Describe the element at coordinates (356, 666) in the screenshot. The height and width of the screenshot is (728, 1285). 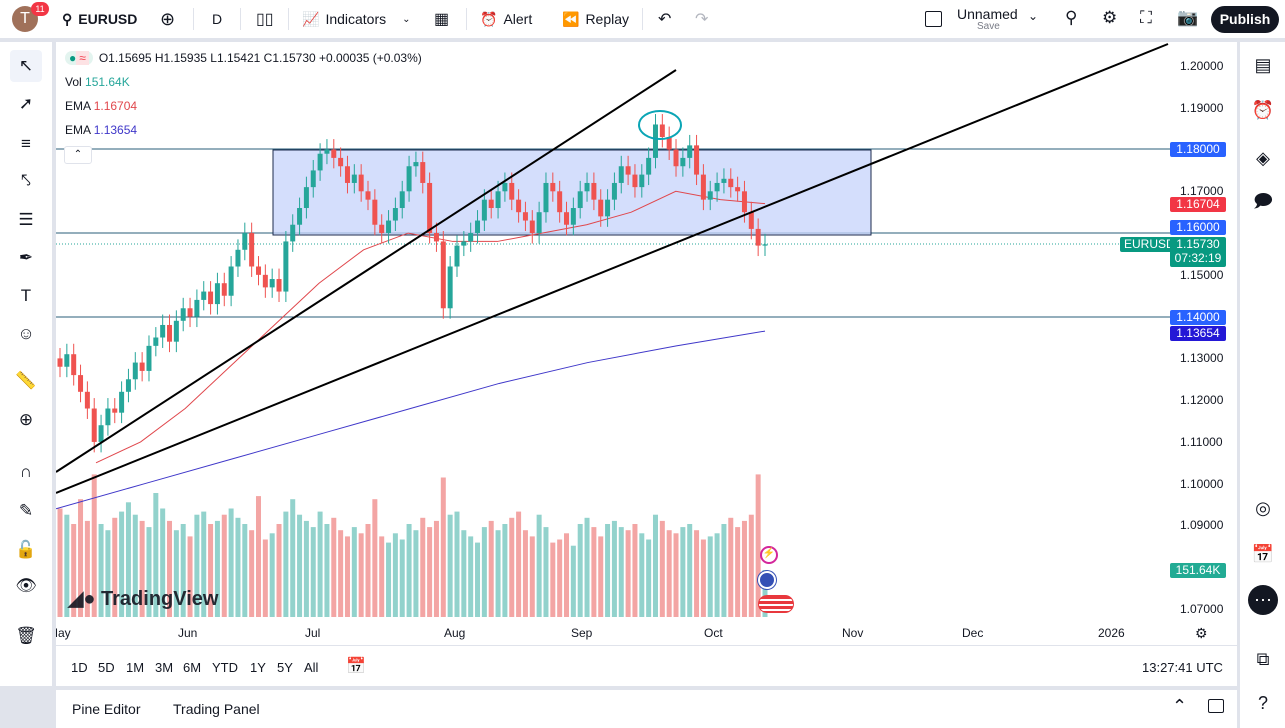
I see `goto-date-calendar-icon: 📅` at that location.